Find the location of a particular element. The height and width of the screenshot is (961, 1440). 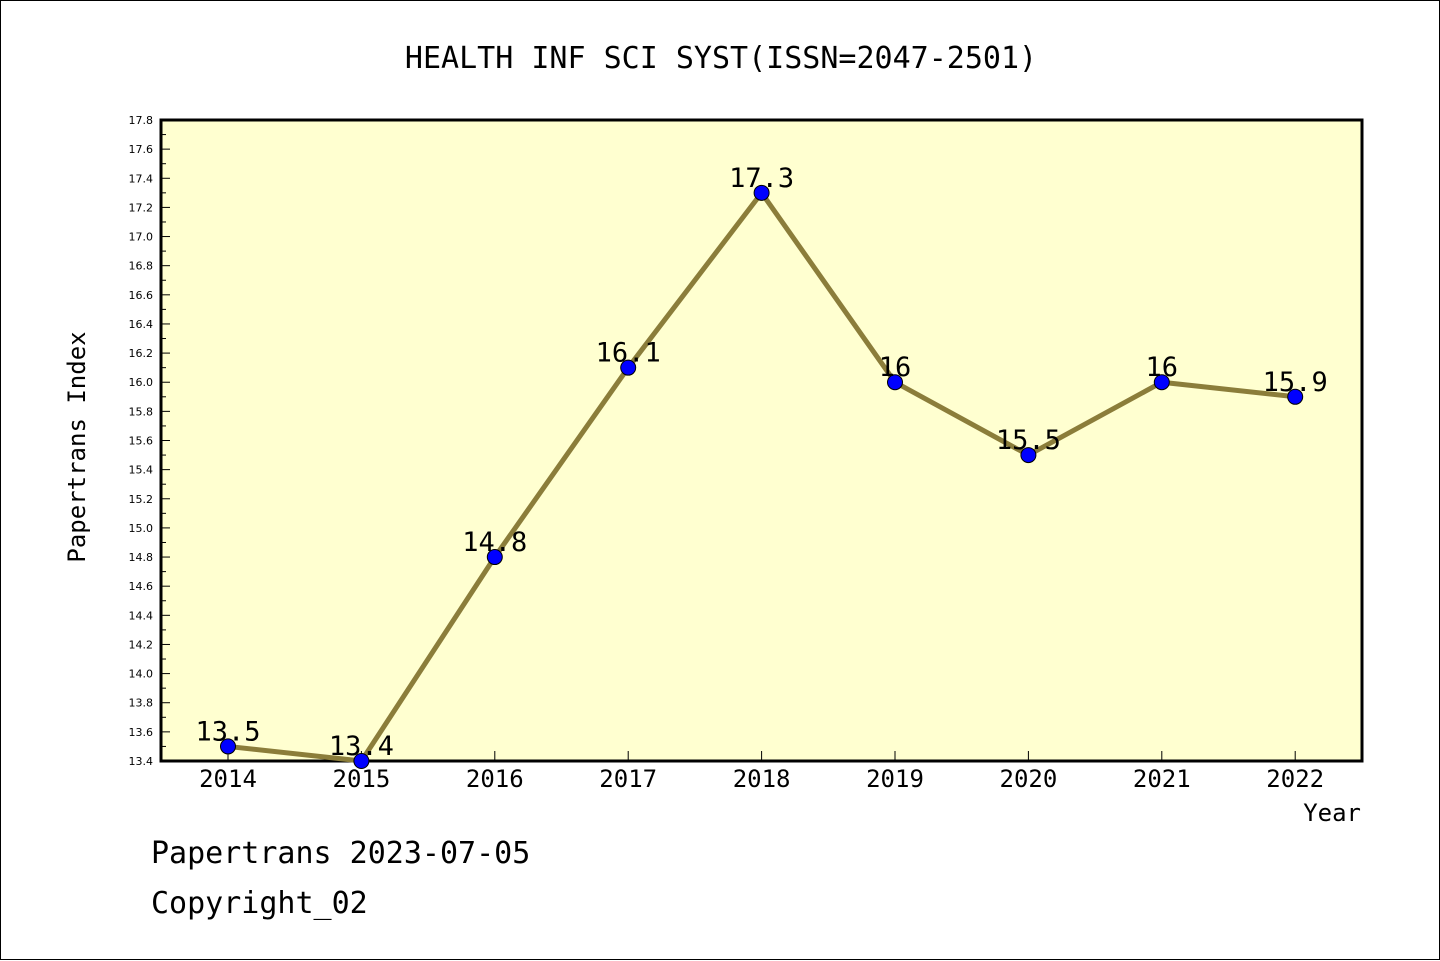

x-axis-label: Year is located at coordinates (1332, 813).